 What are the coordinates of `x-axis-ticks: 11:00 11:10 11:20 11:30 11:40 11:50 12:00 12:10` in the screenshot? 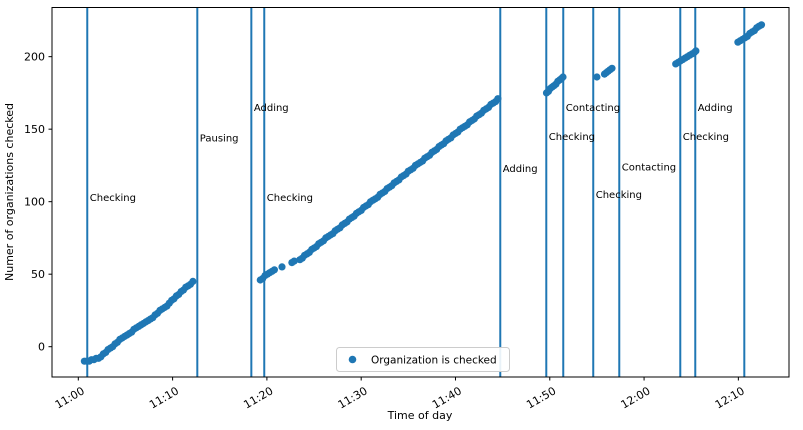 It's located at (400, 394).